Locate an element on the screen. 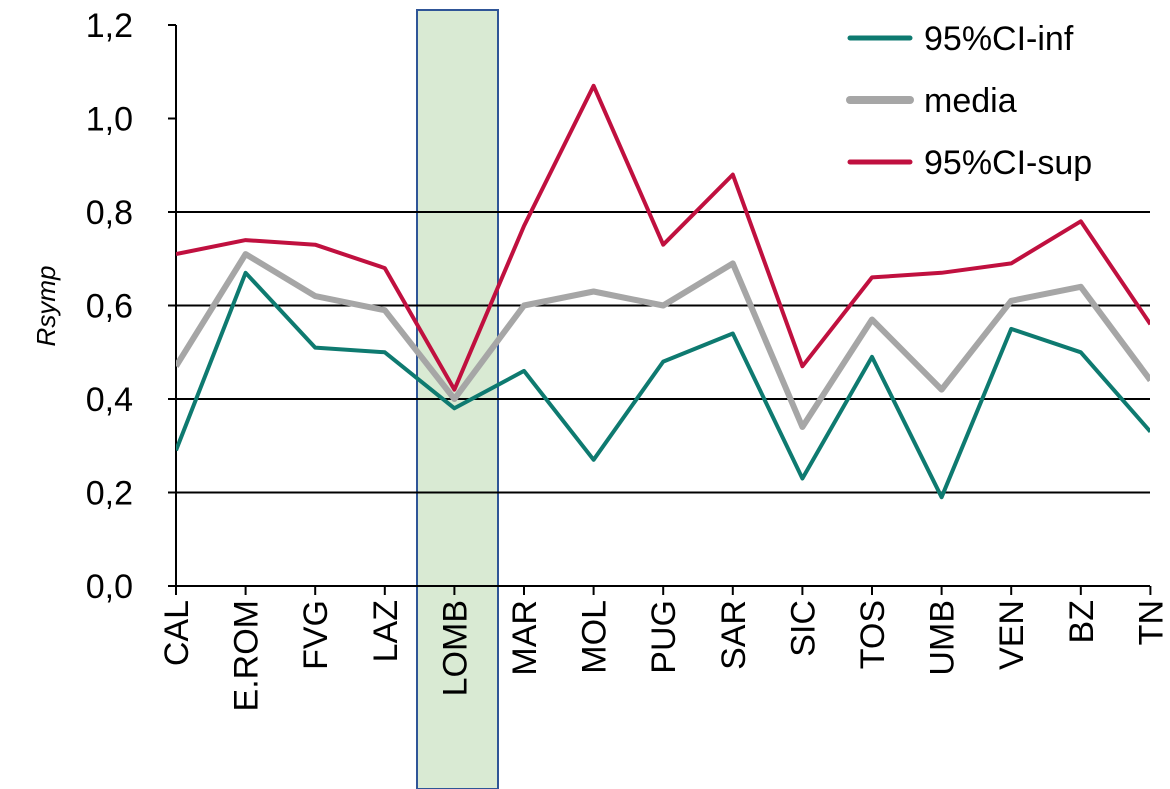 The image size is (1170, 789). x-tick-label: TOS is located at coordinates (873, 634).